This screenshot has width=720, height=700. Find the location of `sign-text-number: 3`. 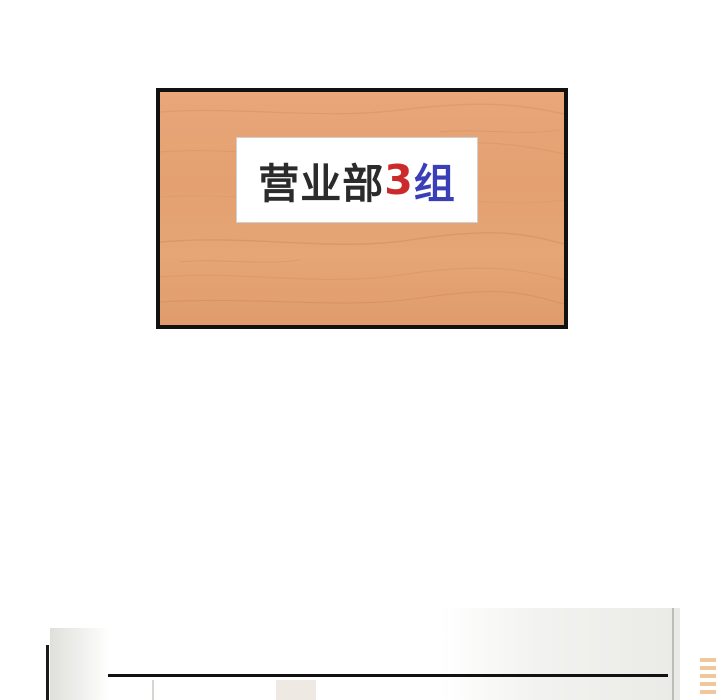

sign-text-number: 3 is located at coordinates (399, 180).